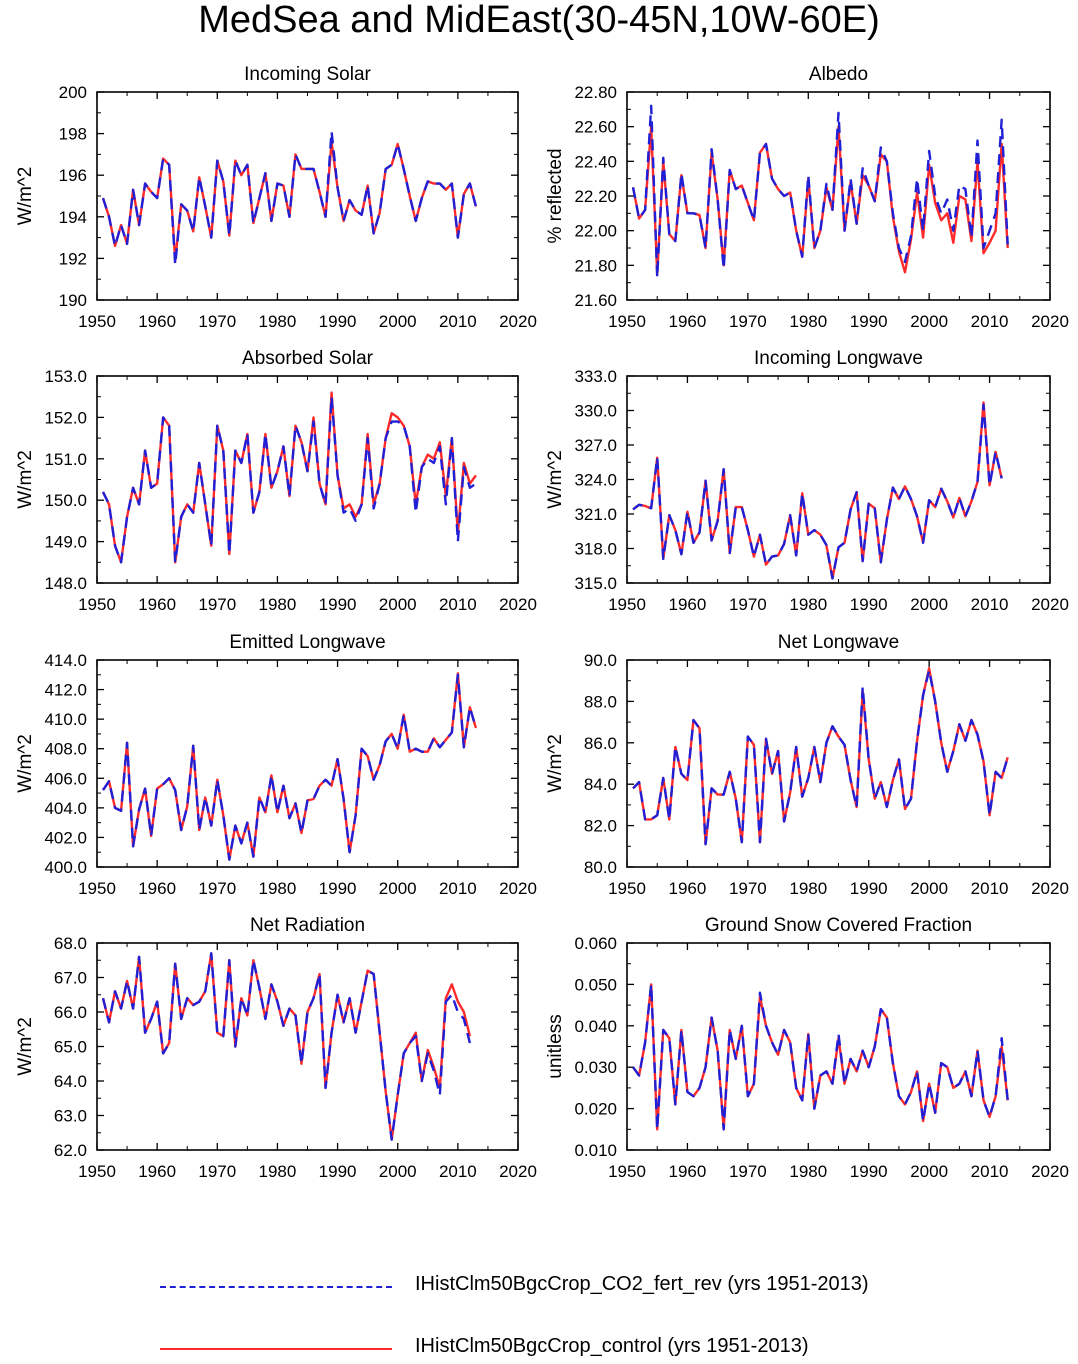 The image size is (1078, 1364). Describe the element at coordinates (595, 943) in the screenshot. I see `y-tick-label: 0.060` at that location.